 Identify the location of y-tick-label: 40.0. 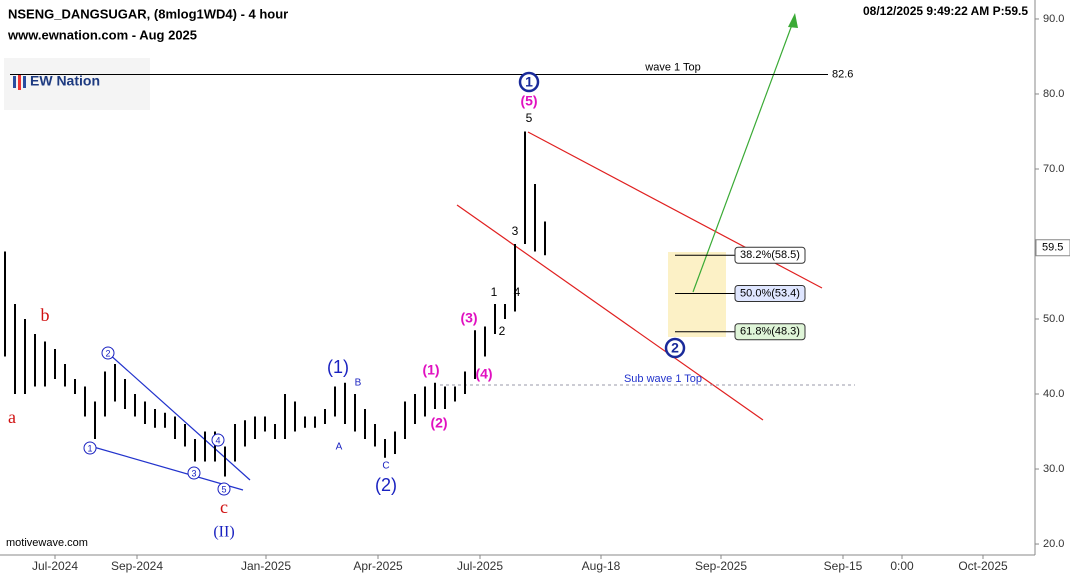
(1053, 394).